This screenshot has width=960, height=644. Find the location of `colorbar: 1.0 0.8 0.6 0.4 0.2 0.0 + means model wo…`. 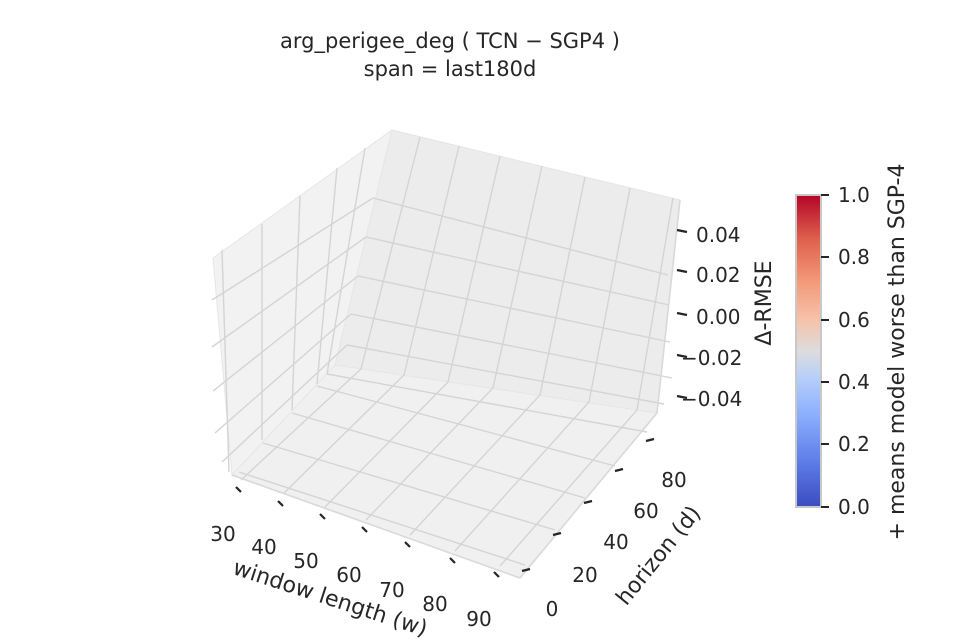

colorbar: 1.0 0.8 0.6 0.4 0.2 0.0 + means model wo… is located at coordinates (852, 352).